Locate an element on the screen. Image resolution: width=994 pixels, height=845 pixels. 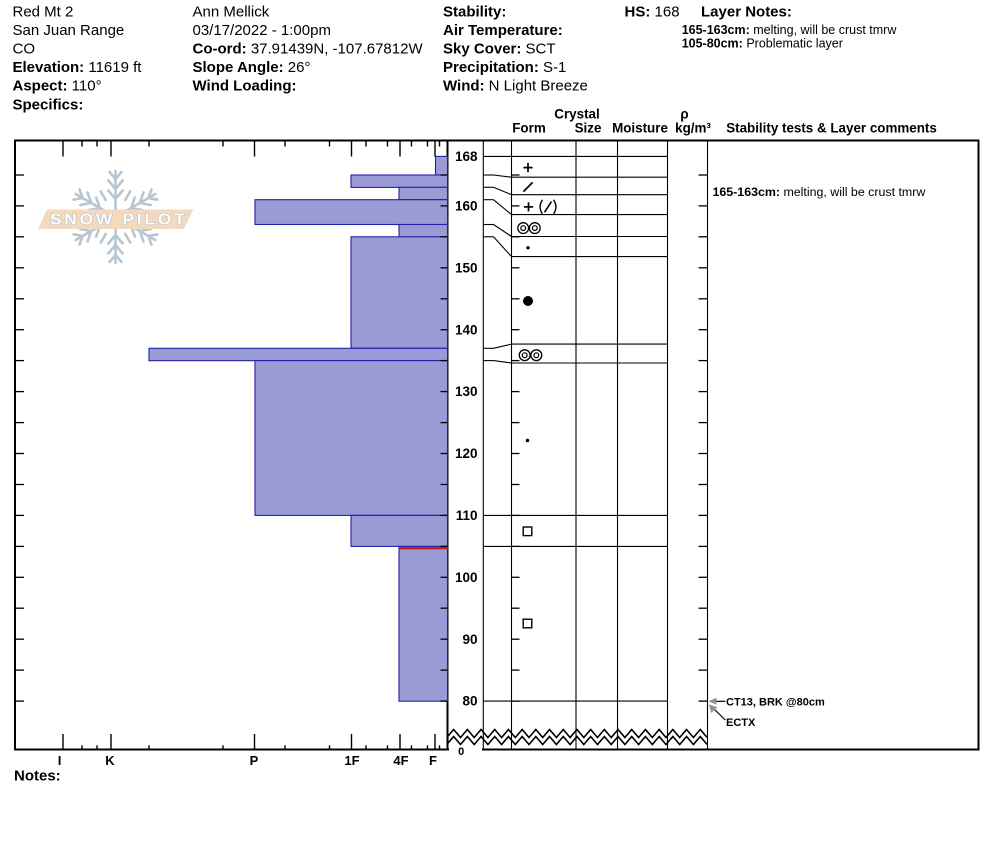
svg-text: Elevation: 11619 ft is located at coordinates (78, 67).